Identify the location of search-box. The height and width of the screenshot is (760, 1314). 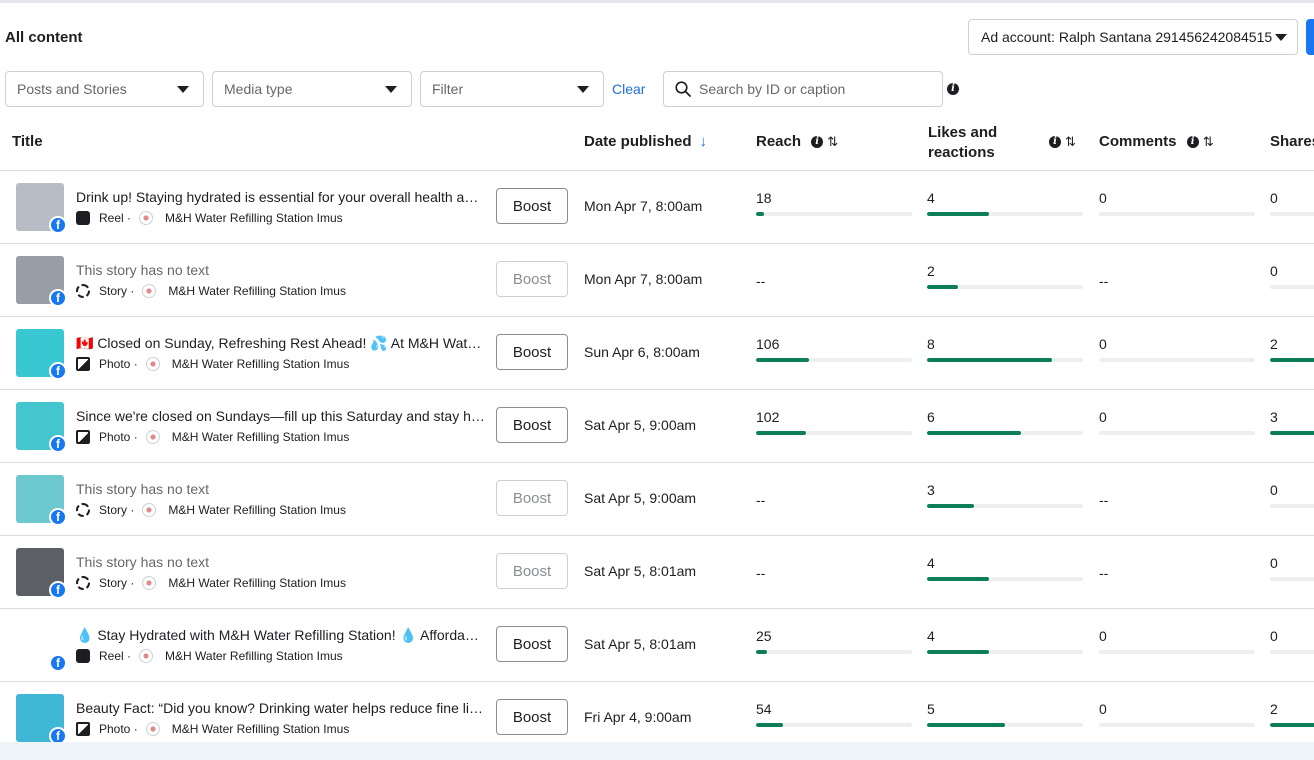
(803, 89).